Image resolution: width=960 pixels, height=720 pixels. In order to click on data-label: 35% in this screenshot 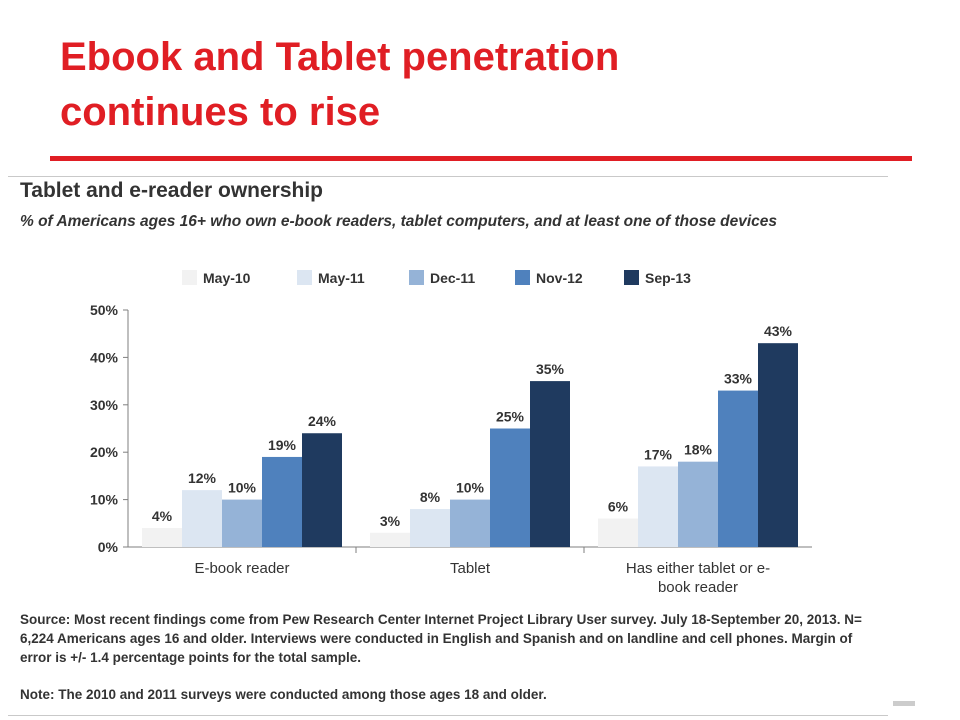, I will do `click(550, 369)`.